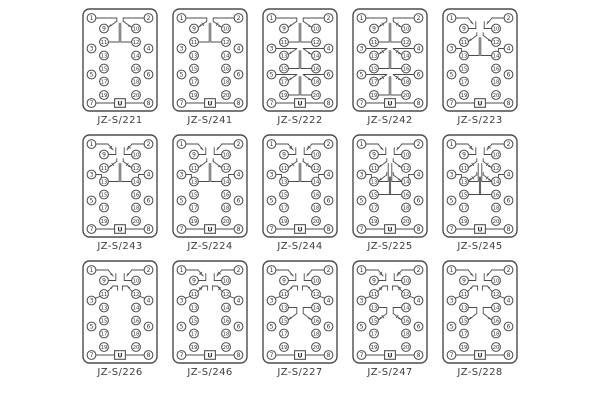 Image resolution: width=600 pixels, height=400 pixels. What do you see at coordinates (479, 355) in the screenshot?
I see `coil-label: U` at bounding box center [479, 355].